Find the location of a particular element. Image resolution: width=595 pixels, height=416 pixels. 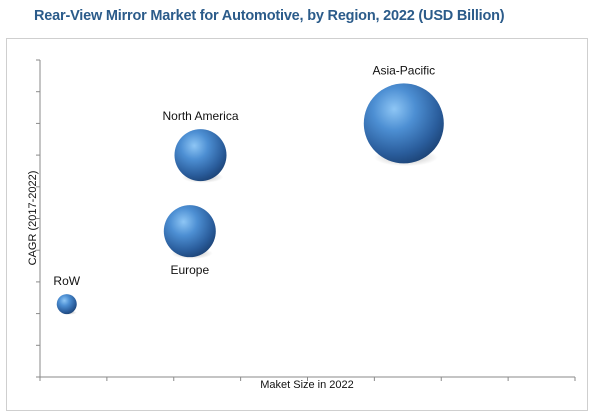

bubble-label: RoW is located at coordinates (66, 281).